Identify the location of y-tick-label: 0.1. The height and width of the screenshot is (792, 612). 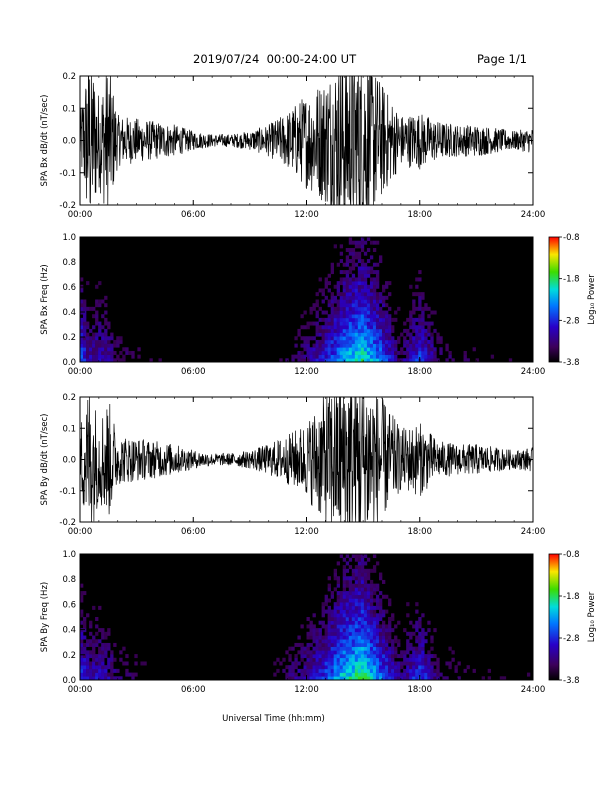
(69, 429).